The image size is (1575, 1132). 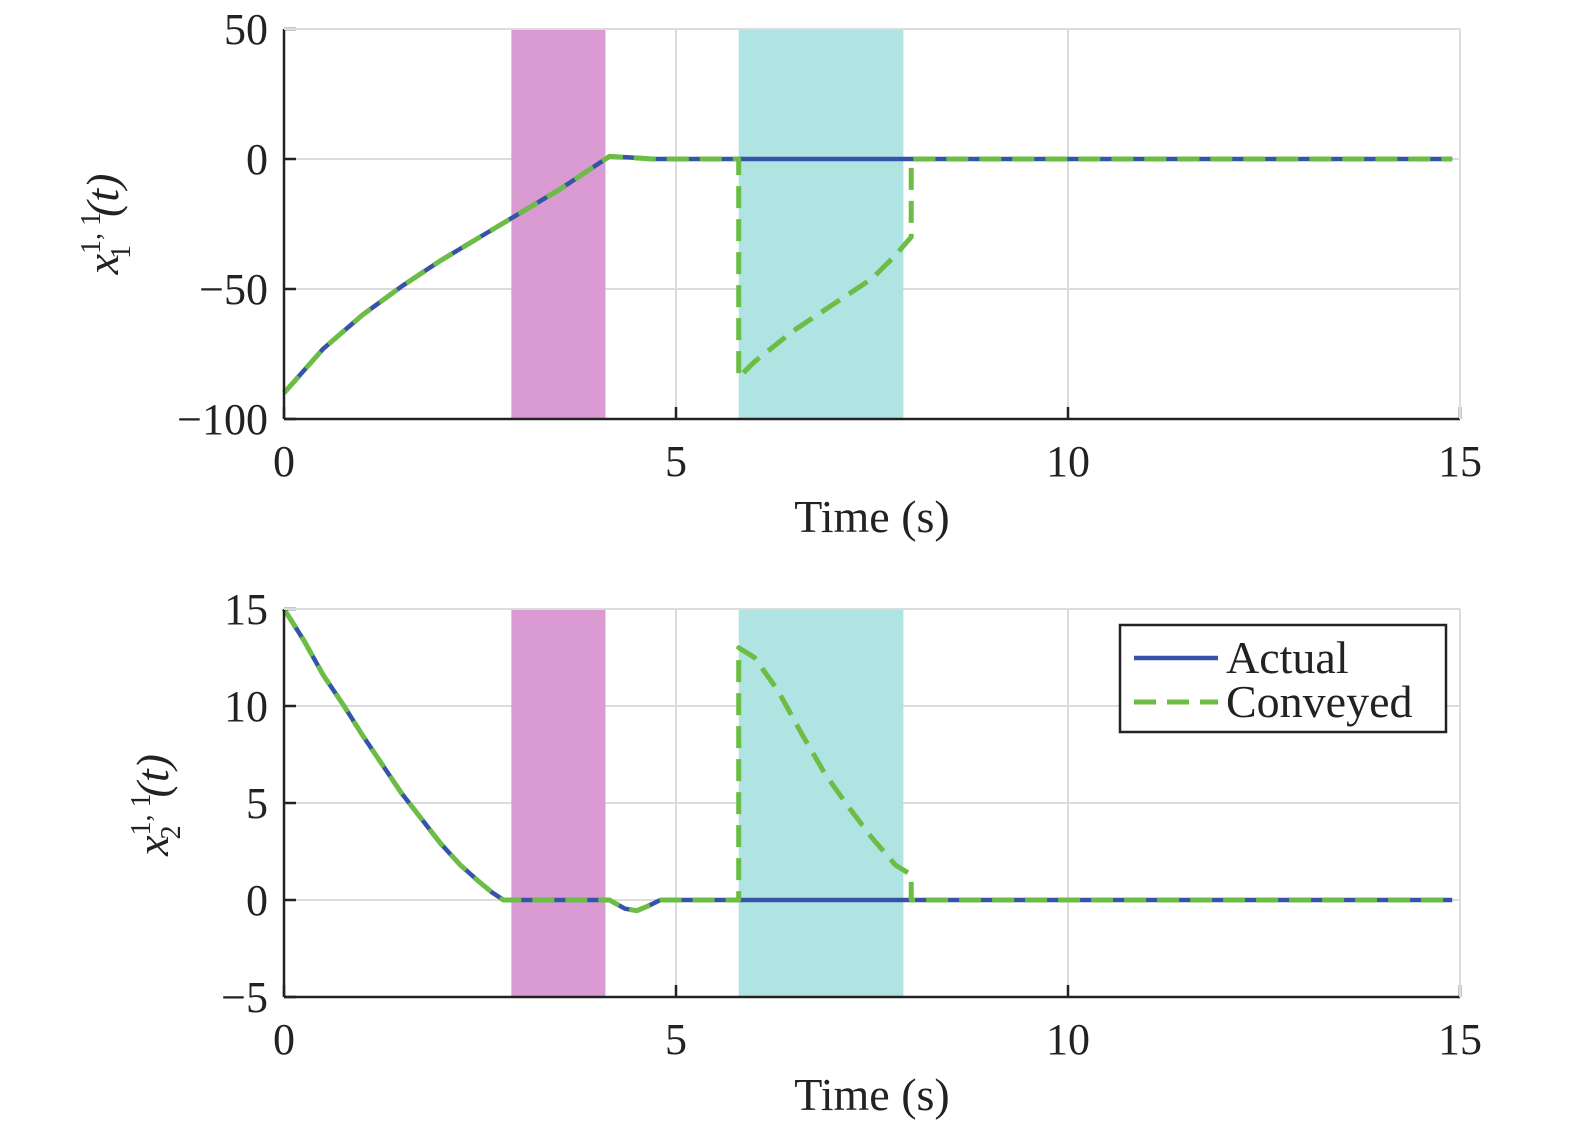 I want to click on y-tick-label: −100, so click(x=222, y=419).